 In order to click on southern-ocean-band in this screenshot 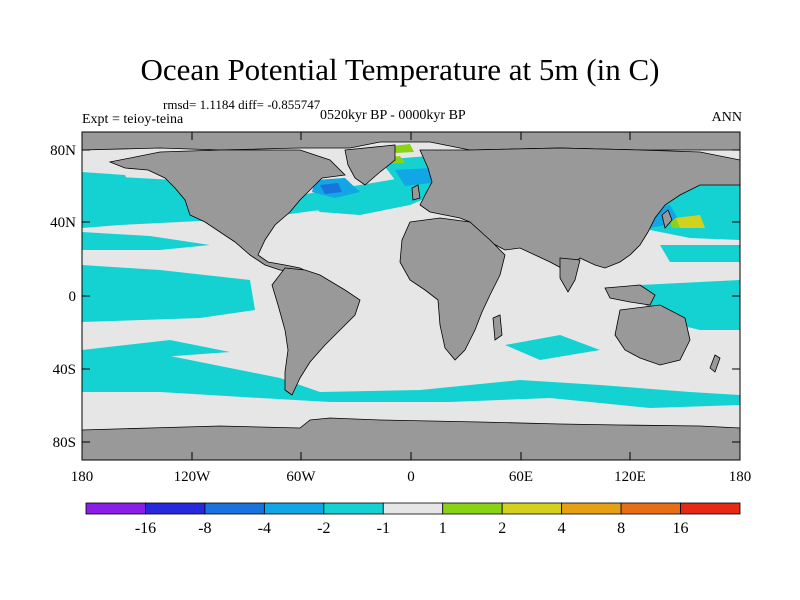, I will do `click(411, 380)`.